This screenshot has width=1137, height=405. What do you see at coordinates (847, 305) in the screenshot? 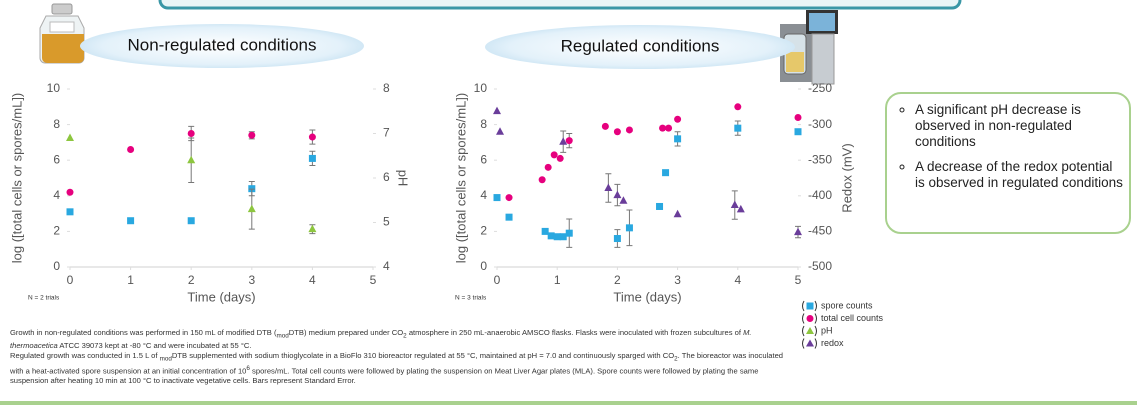
I see `legend-label: spore counts` at bounding box center [847, 305].